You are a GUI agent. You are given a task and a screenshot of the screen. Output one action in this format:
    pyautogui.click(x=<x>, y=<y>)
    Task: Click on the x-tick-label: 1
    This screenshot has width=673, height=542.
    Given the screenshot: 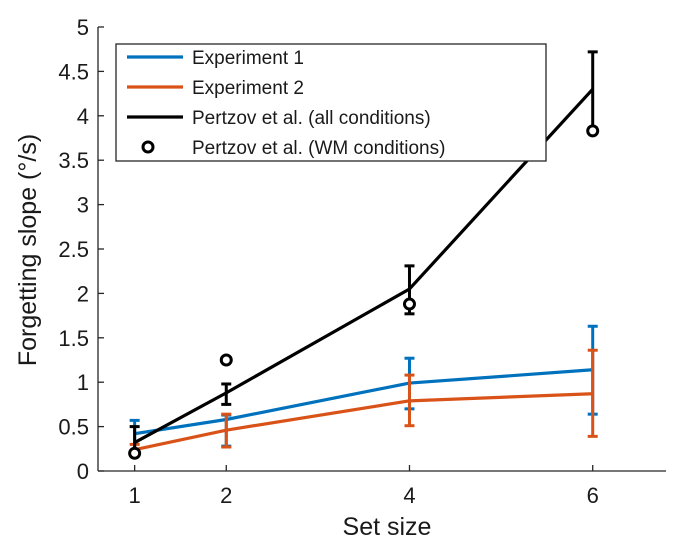 What is the action you would take?
    pyautogui.click(x=135, y=495)
    